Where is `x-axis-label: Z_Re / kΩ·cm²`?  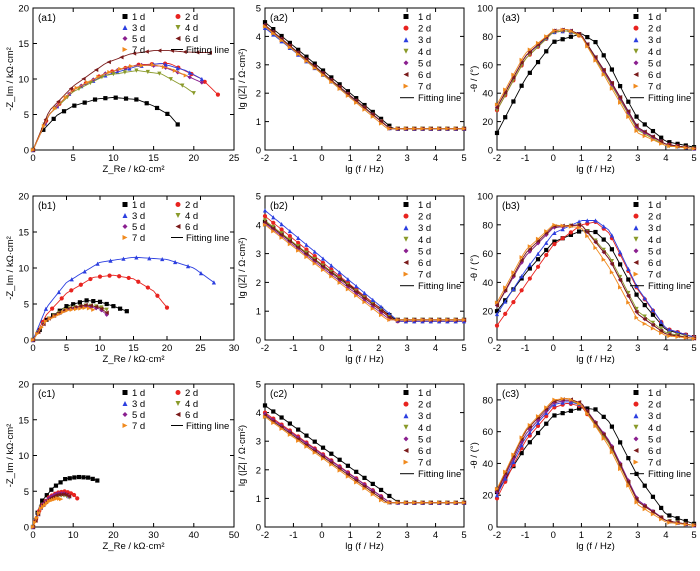 x-axis-label: Z_Re / kΩ·cm² is located at coordinates (134, 169).